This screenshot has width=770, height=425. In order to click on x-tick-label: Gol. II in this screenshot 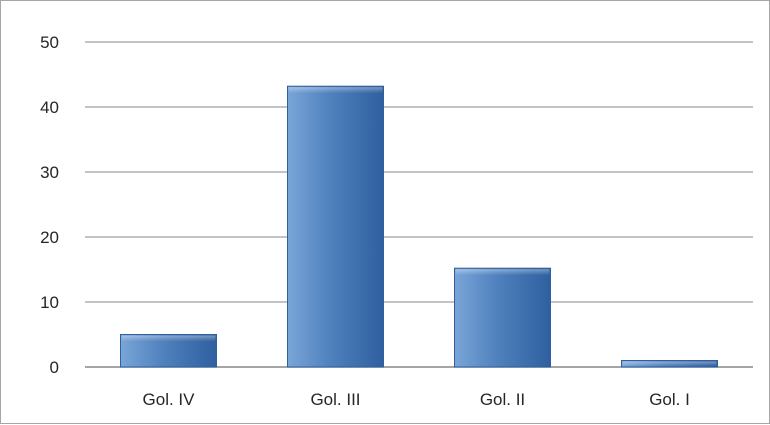, I will do `click(502, 399)`.